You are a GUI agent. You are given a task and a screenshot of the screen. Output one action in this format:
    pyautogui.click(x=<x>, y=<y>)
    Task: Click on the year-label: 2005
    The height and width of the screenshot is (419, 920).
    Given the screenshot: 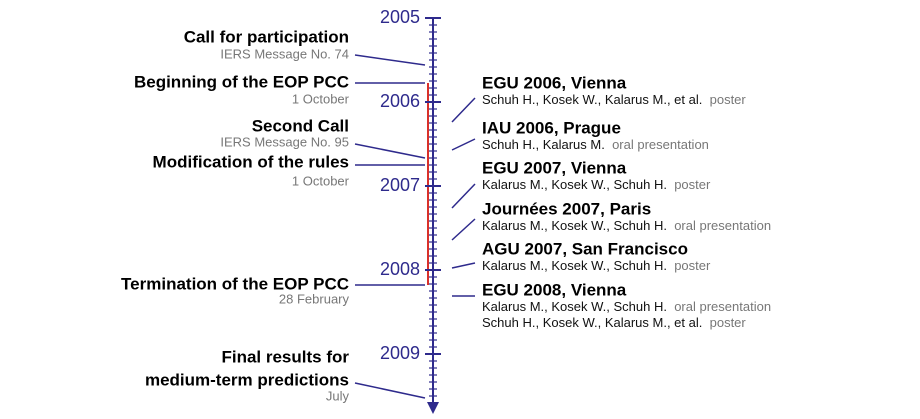 What is the action you would take?
    pyautogui.click(x=400, y=17)
    